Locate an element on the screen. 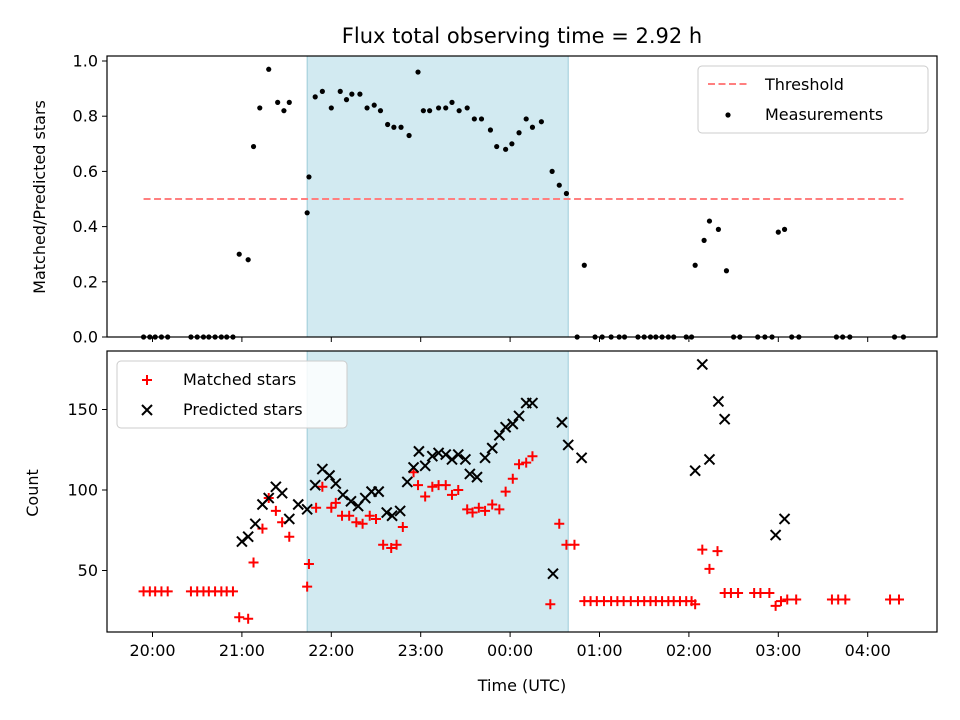  bottom-observing-window is located at coordinates (437, 491).